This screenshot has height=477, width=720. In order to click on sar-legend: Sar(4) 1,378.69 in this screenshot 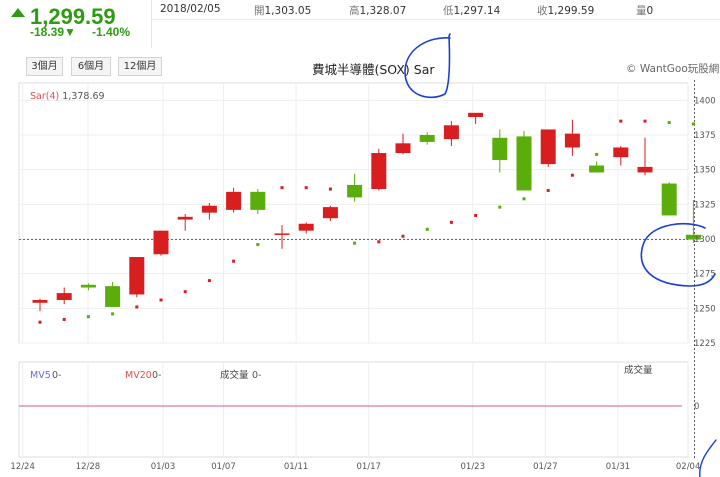, I will do `click(67, 96)`.